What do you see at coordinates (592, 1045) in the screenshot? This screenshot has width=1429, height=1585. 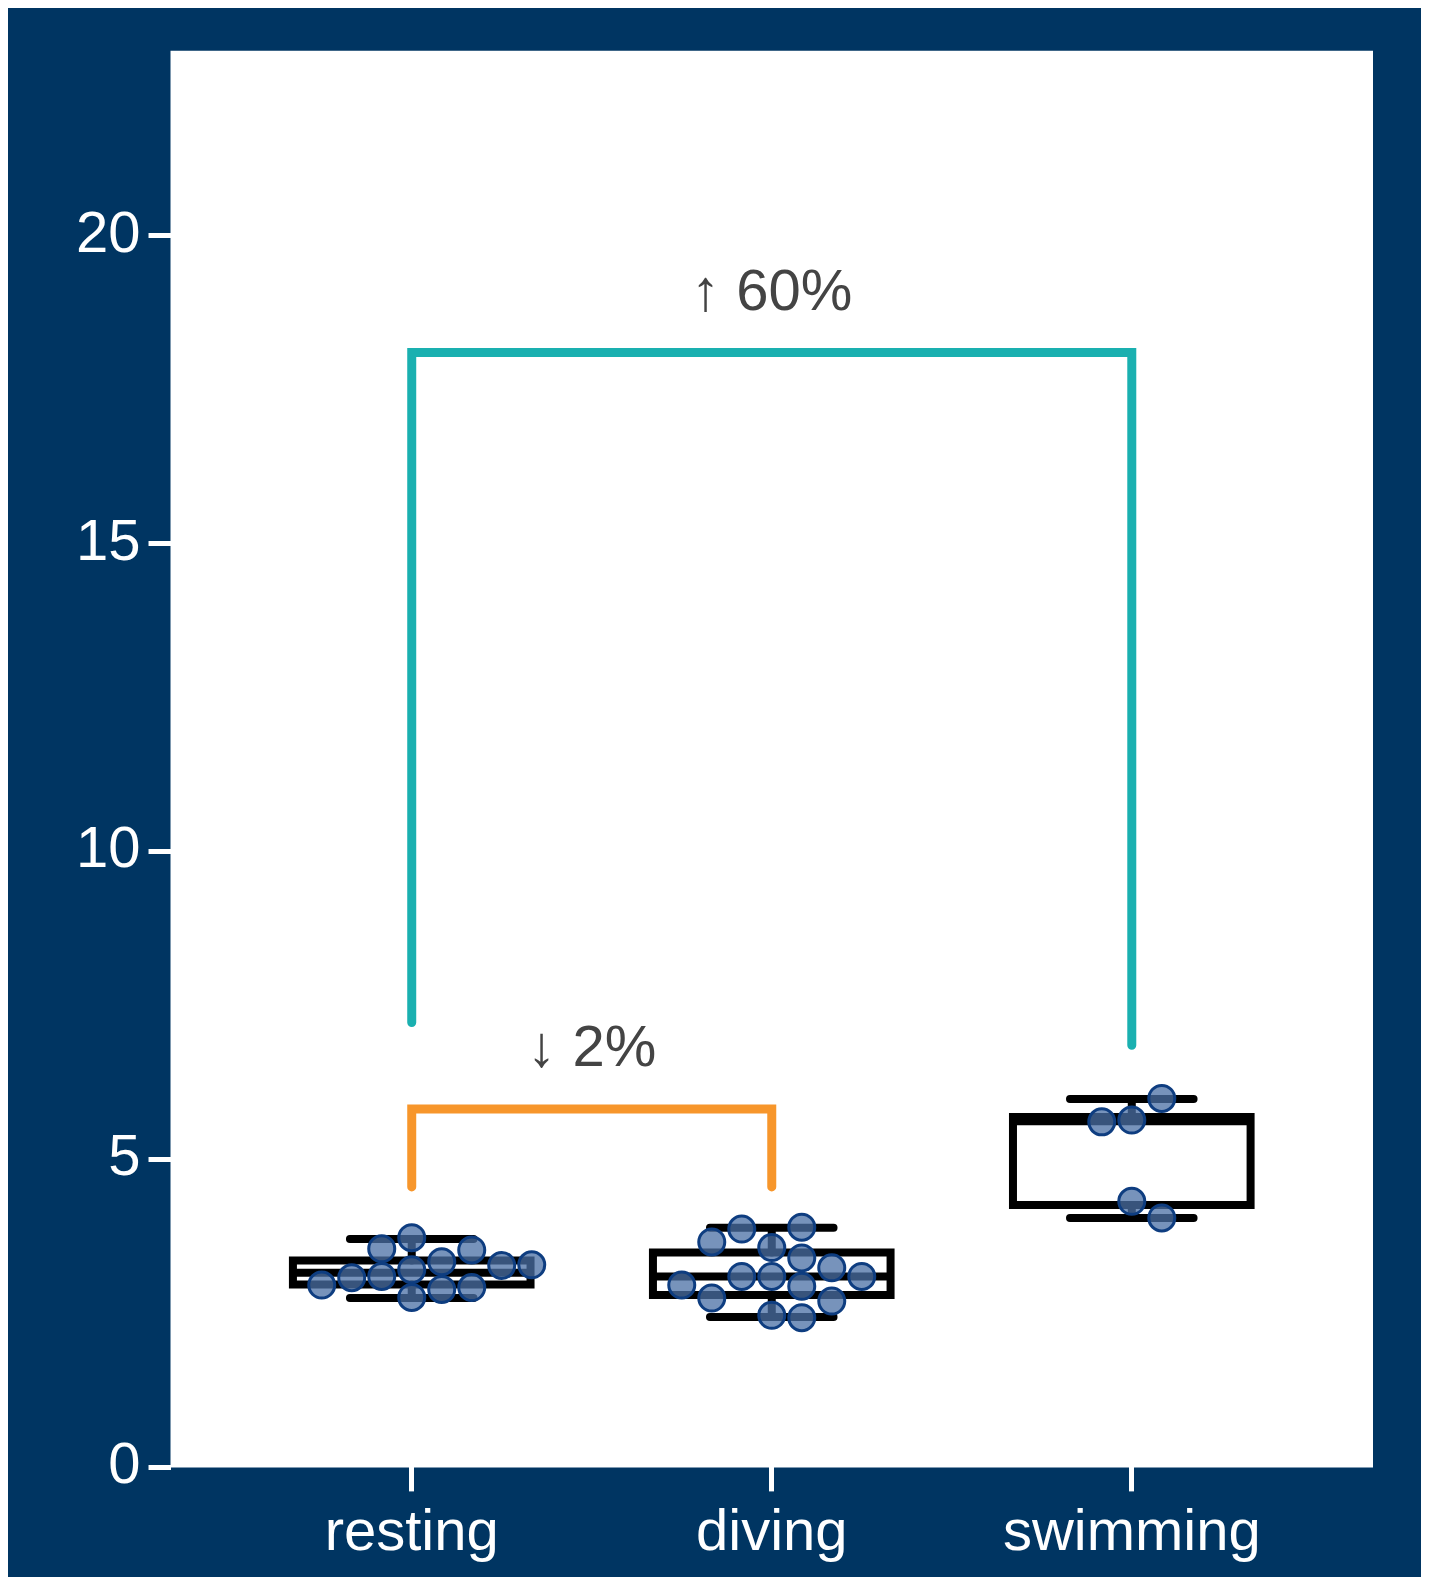 I see `annotation: ↓ 2%` at bounding box center [592, 1045].